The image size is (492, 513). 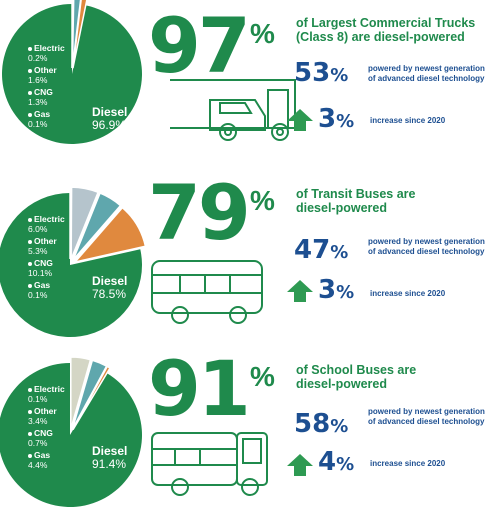 I want to click on big-percent-value: 97, so click(x=198, y=46).